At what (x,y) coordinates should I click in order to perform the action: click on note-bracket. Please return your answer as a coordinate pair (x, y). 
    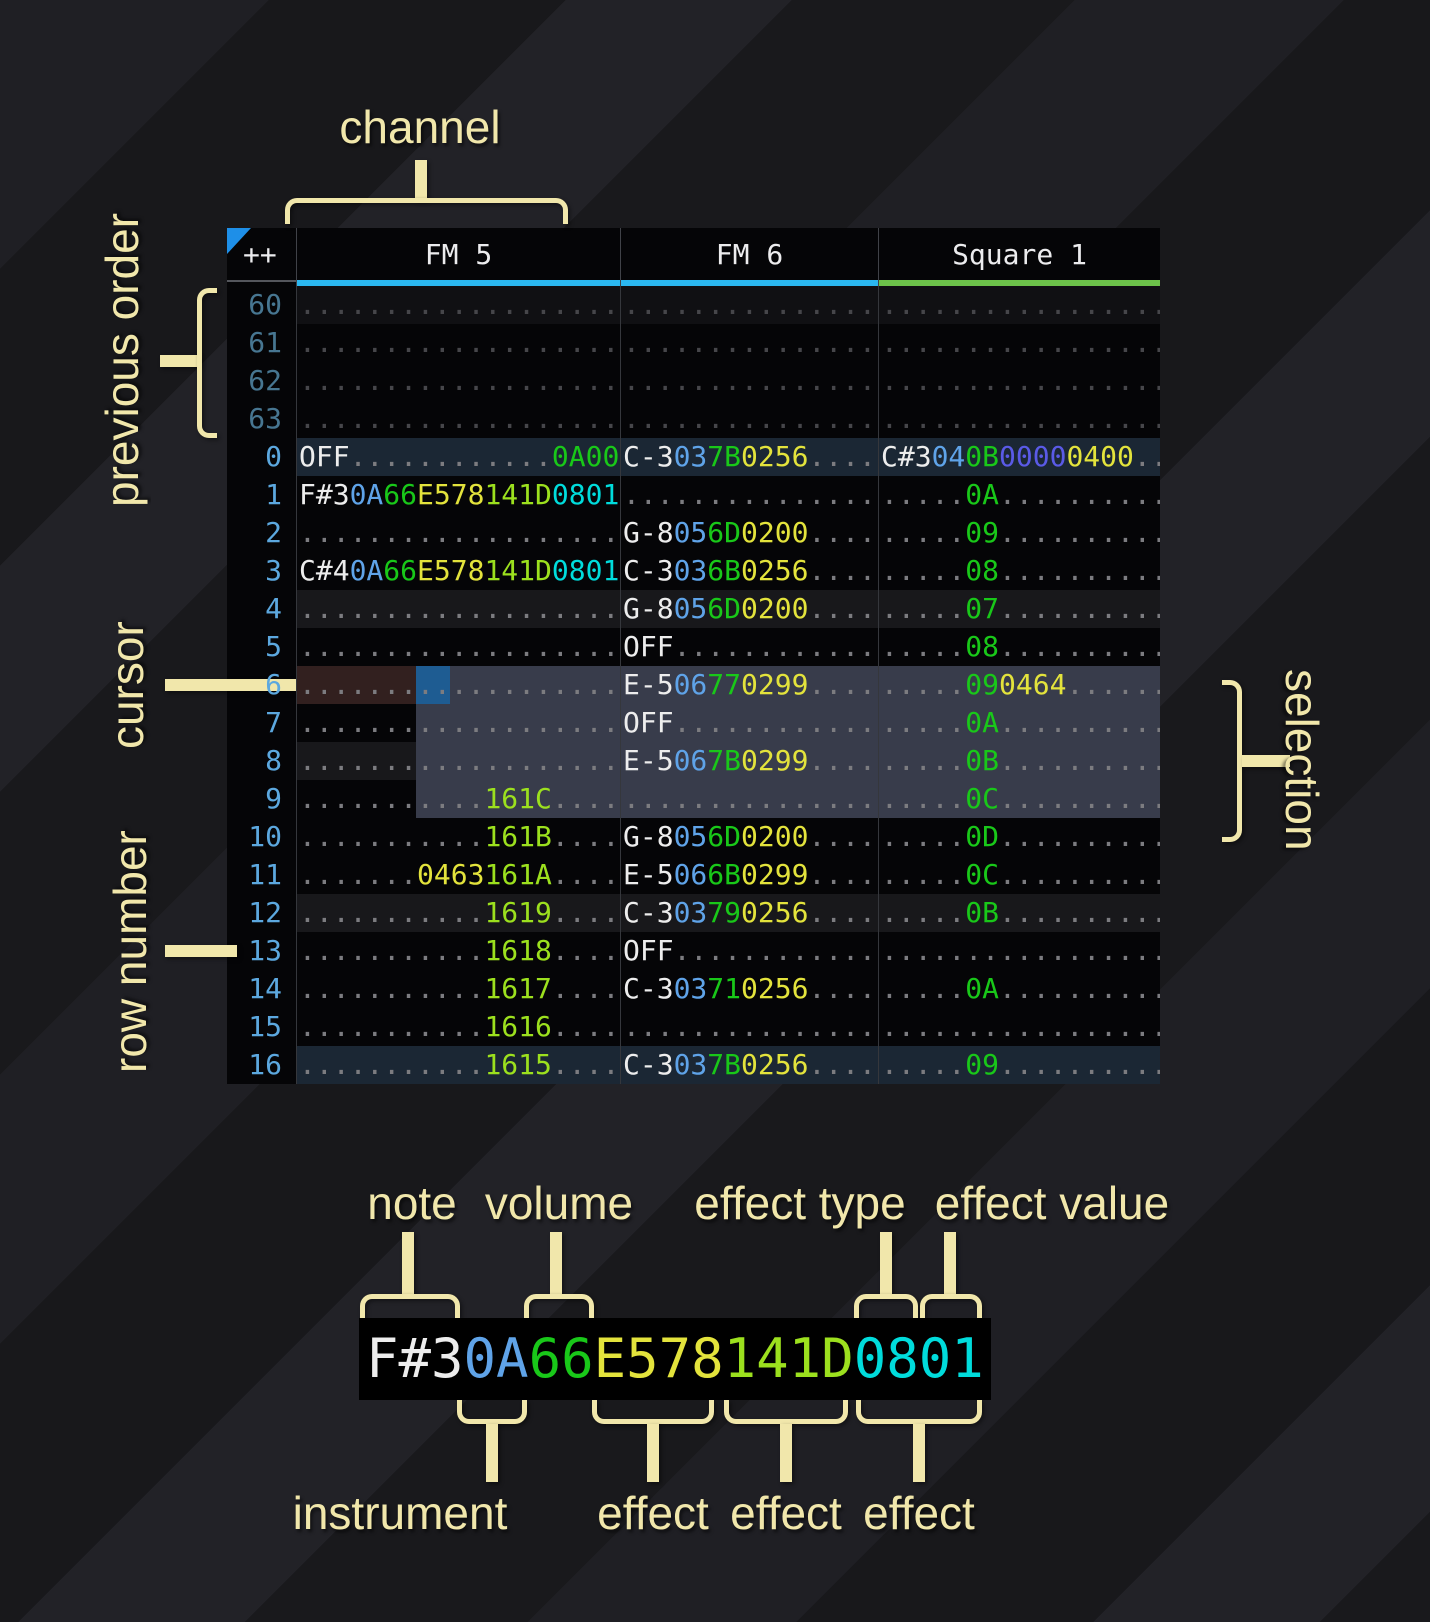
    Looking at the image, I should click on (410, 1306).